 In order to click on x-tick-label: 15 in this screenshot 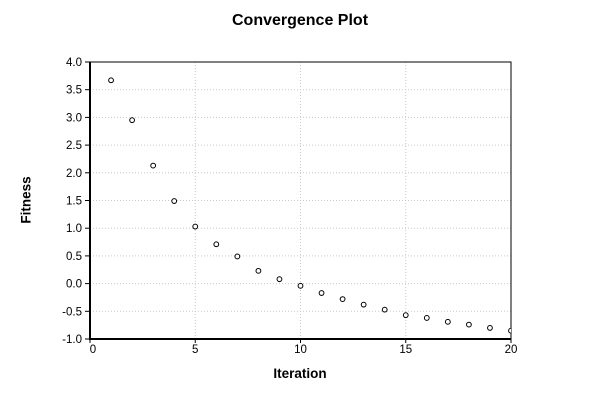, I will do `click(405, 350)`.